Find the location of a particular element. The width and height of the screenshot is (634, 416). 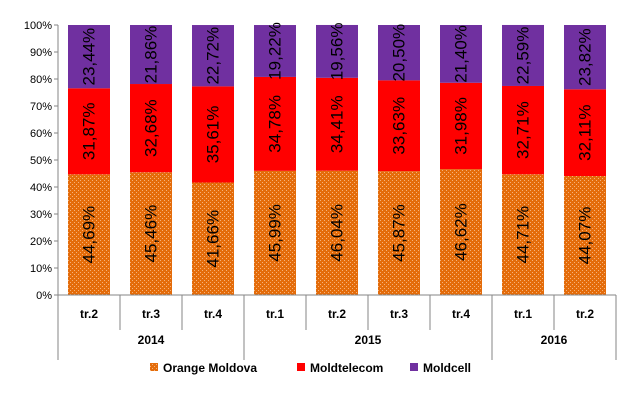

data-label: 45,46% is located at coordinates (151, 234).